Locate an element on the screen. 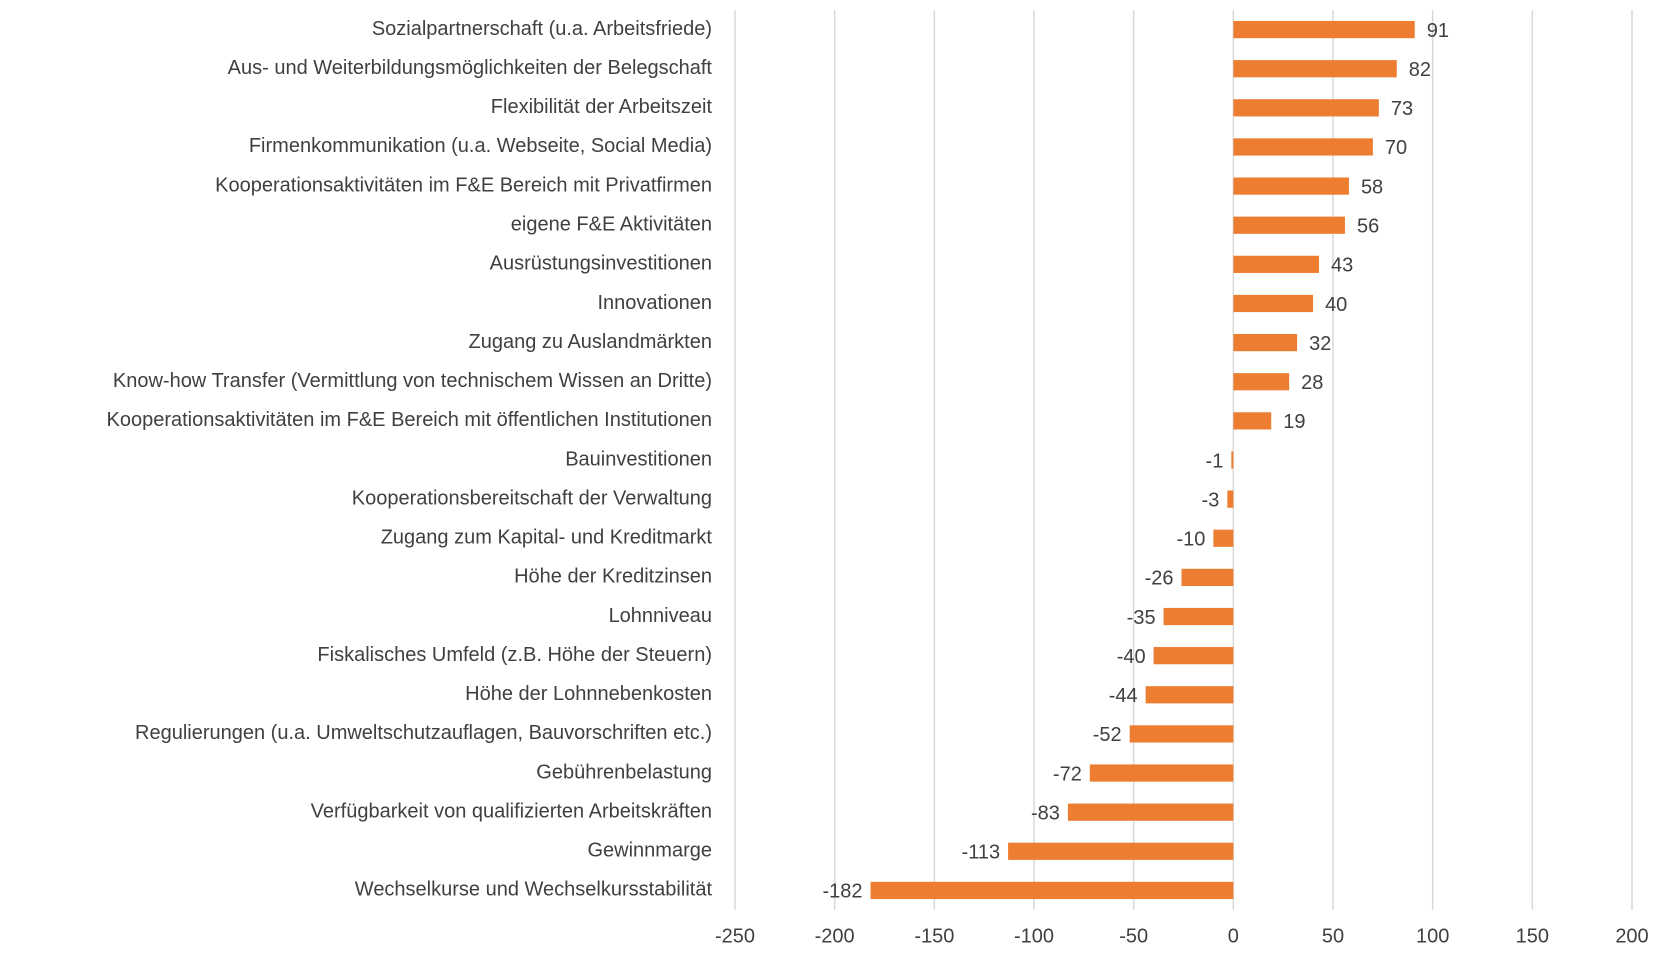 This screenshot has height=953, width=1654. x-tick-label: 0 is located at coordinates (1233, 936).